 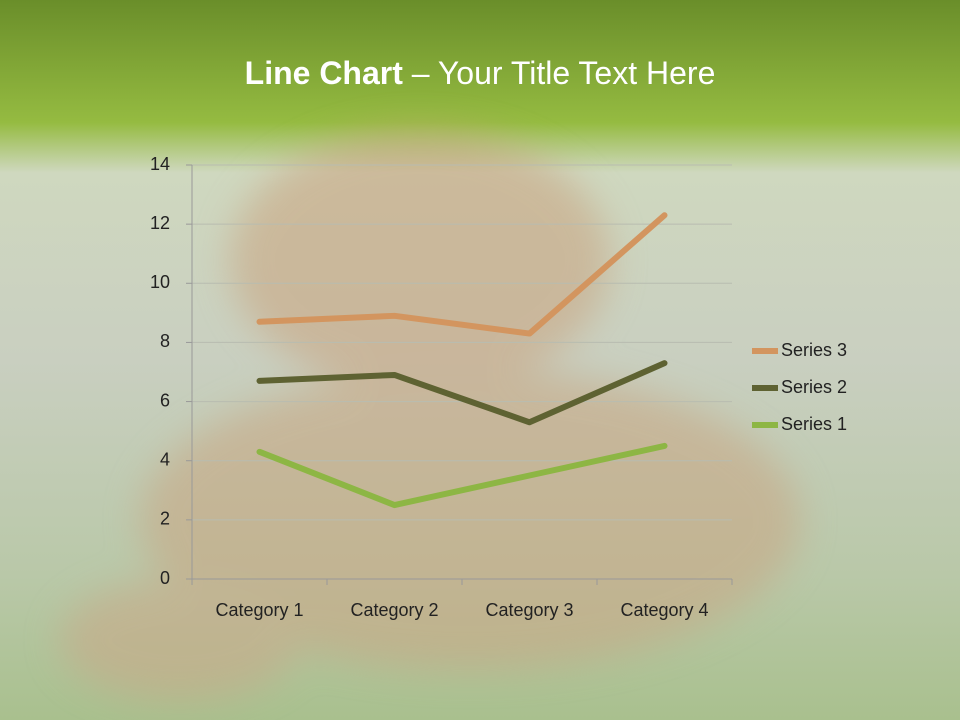 What do you see at coordinates (814, 350) in the screenshot?
I see `legend-label: Series 3` at bounding box center [814, 350].